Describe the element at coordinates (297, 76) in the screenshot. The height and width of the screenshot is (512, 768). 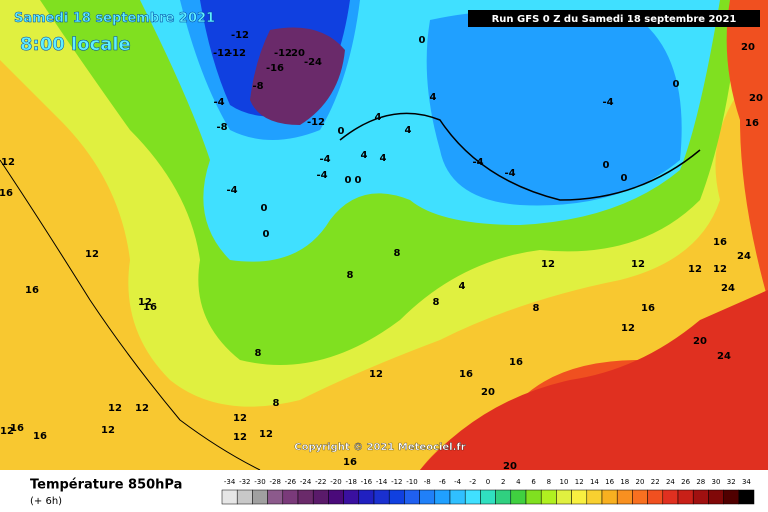
I see `coldest-zone` at that location.